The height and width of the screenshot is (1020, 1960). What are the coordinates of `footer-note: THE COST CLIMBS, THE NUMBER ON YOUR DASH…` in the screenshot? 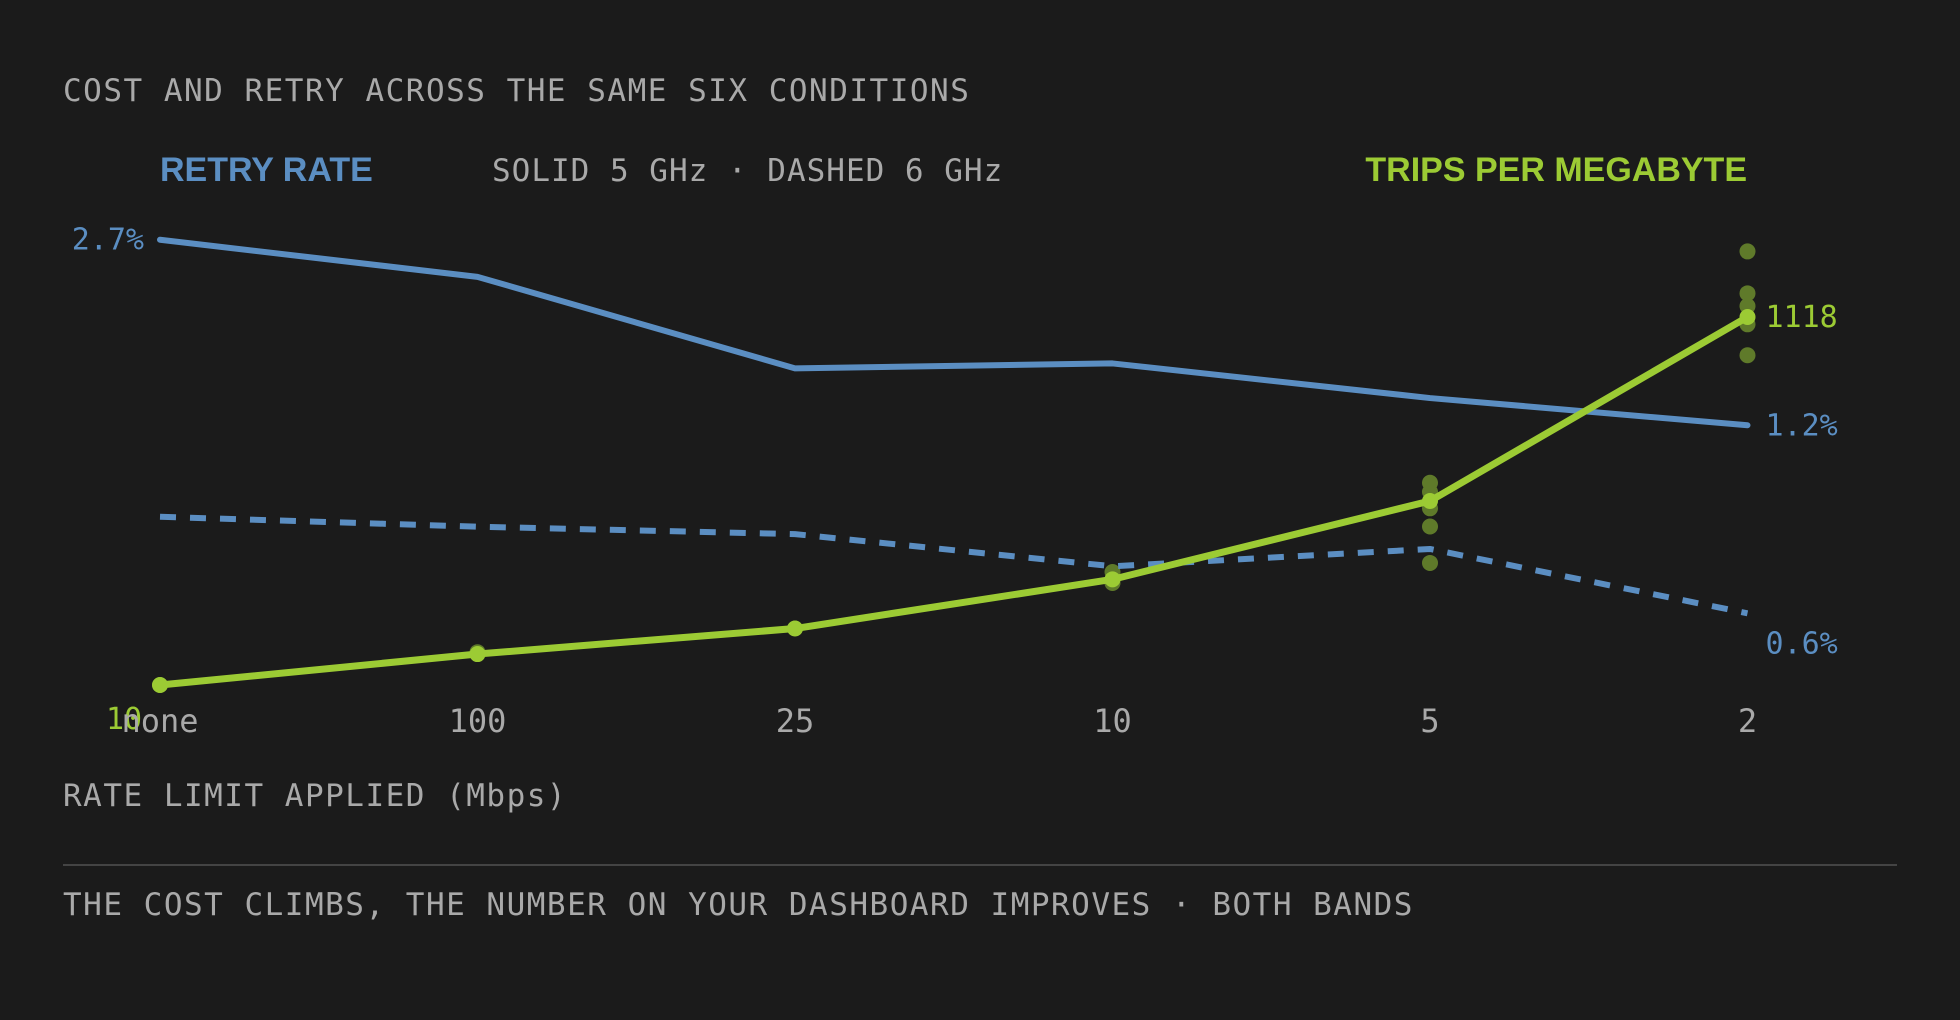 It's located at (738, 905).